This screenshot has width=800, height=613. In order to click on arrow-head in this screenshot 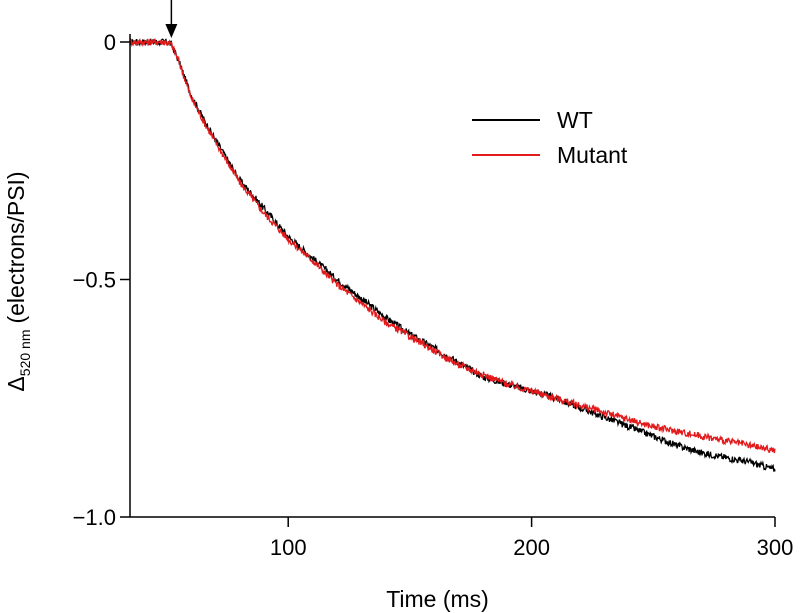, I will do `click(171, 31)`.